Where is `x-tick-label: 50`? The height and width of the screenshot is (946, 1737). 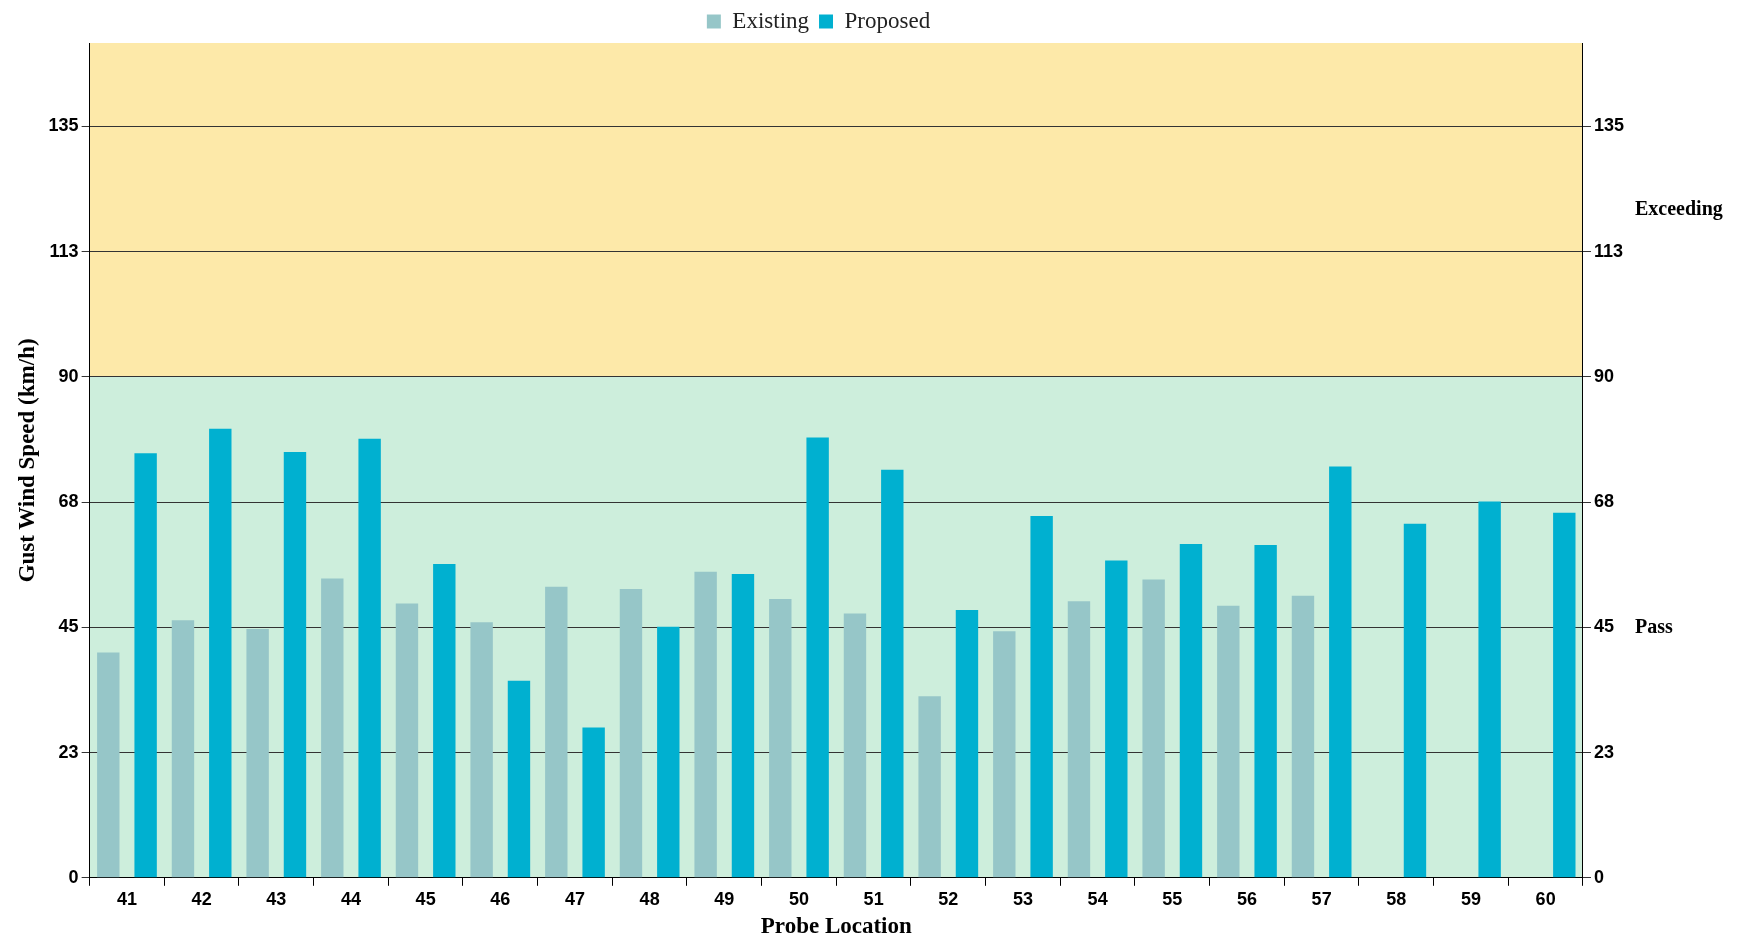 x-tick-label: 50 is located at coordinates (798, 898).